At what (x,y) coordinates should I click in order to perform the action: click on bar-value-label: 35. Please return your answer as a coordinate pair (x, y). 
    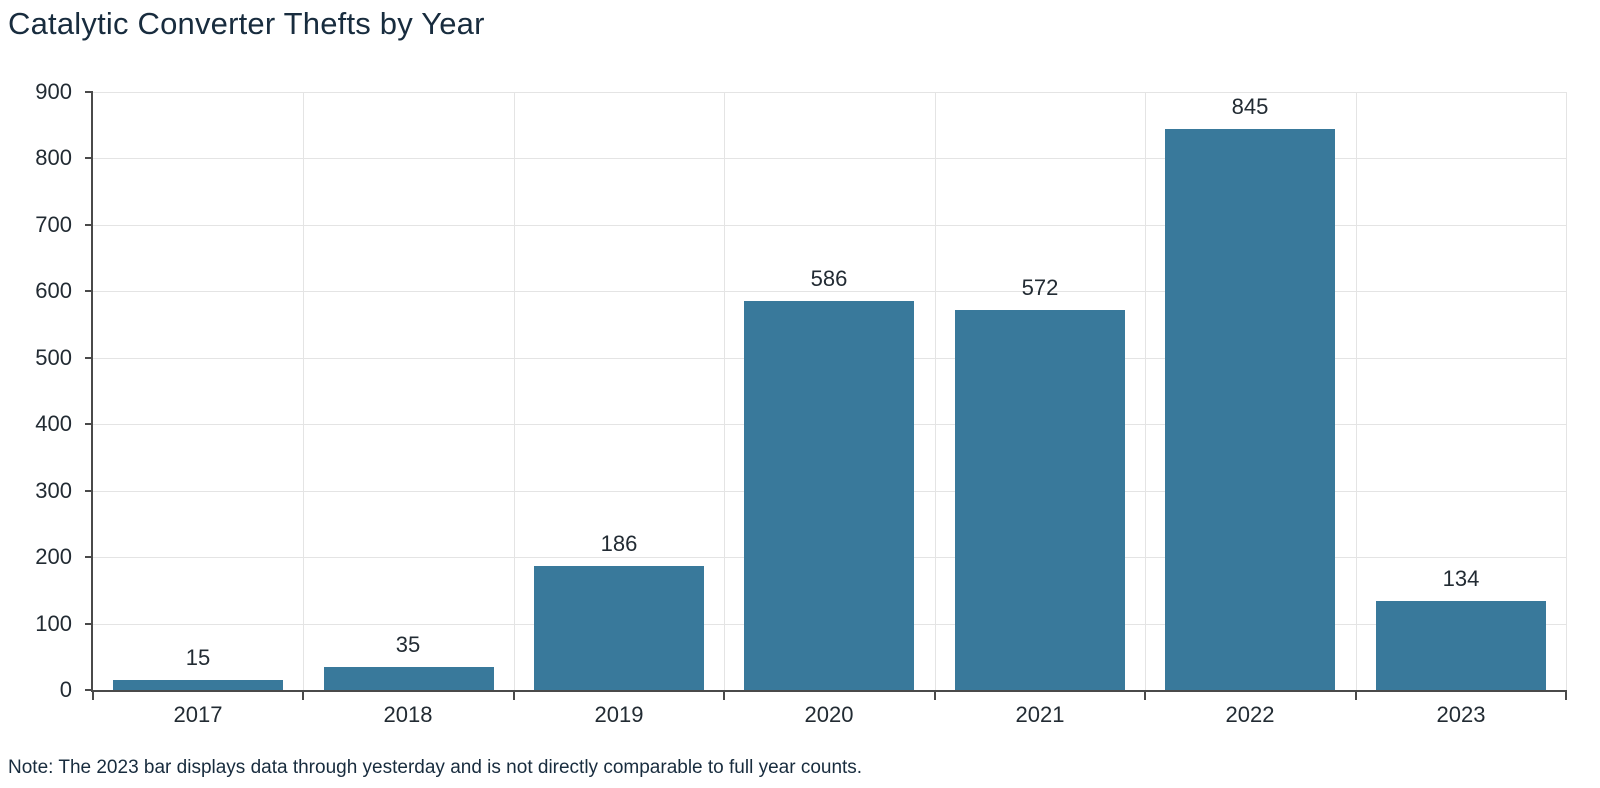
    Looking at the image, I should click on (408, 644).